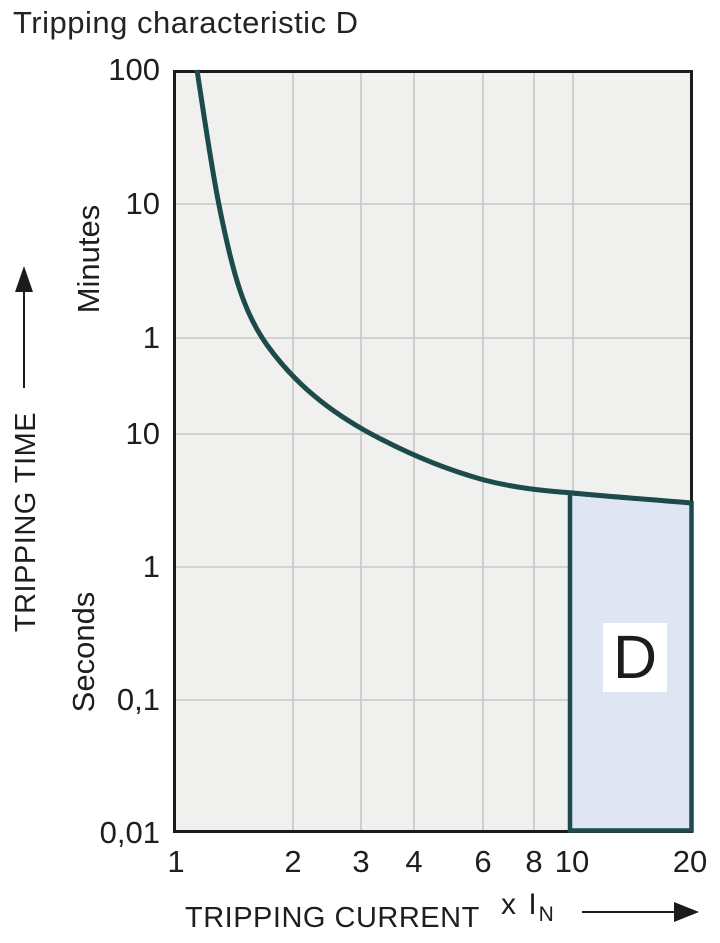  Describe the element at coordinates (83, 652) in the screenshot. I see `y-unit-seconds: Seconds` at that location.